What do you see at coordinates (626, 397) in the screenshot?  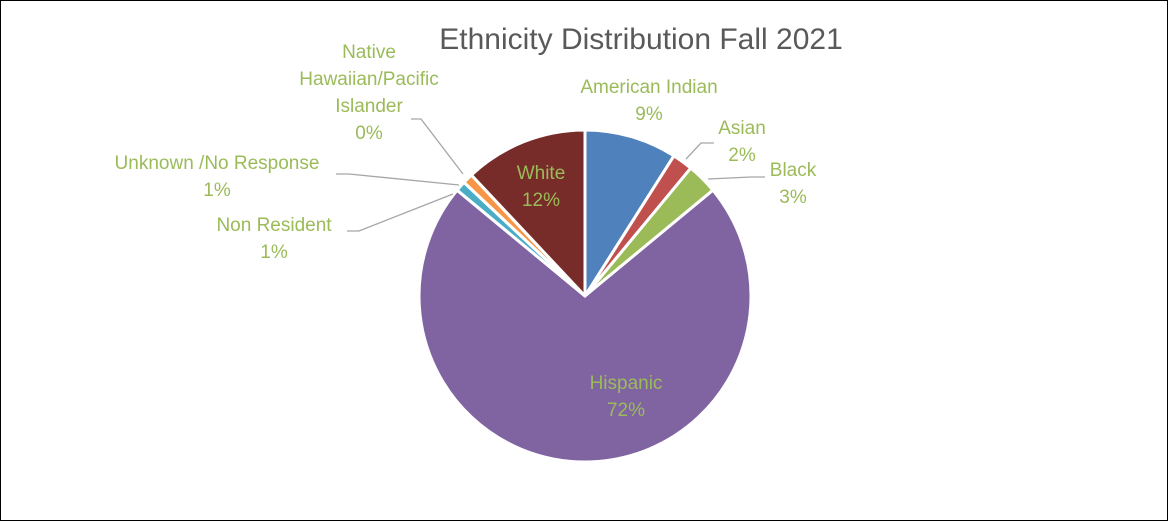 I see `data-label-hispanic: Hispanic 72%` at bounding box center [626, 397].